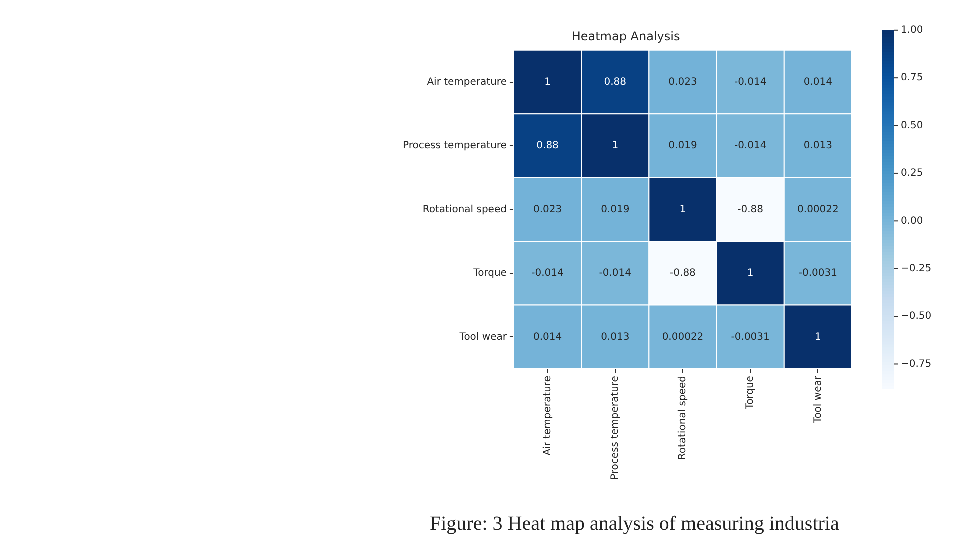  Describe the element at coordinates (635, 524) in the screenshot. I see `text: Figure: 3 Heat map analysis of measuring industria` at that location.